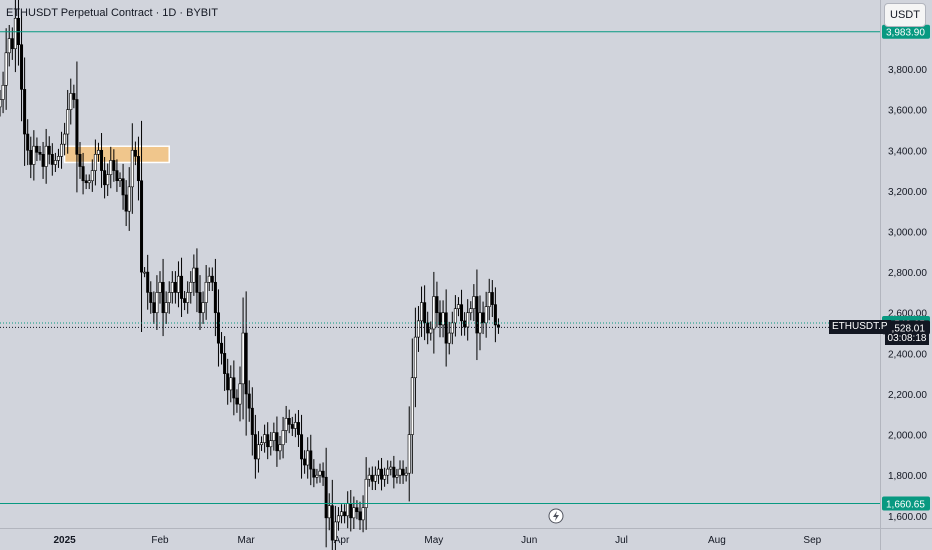 This screenshot has width=932, height=550. Describe the element at coordinates (812, 540) in the screenshot. I see `x-tick-label: Sep` at that location.